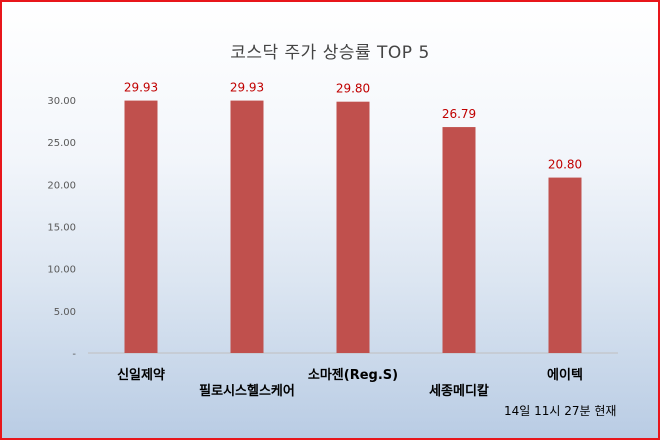 The height and width of the screenshot is (440, 660). What do you see at coordinates (565, 375) in the screenshot?
I see `category-label: 에이텍` at bounding box center [565, 375].